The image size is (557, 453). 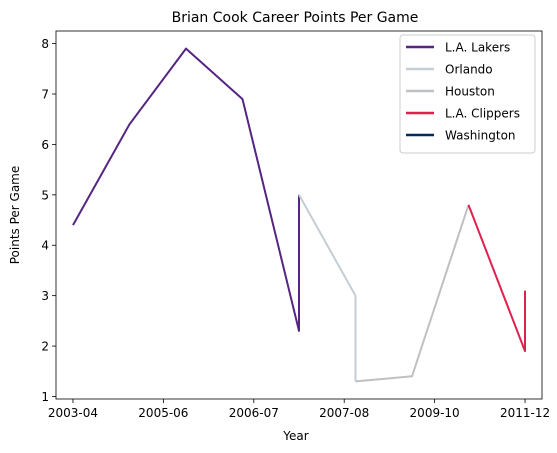 I want to click on legend-box, so click(x=467, y=94).